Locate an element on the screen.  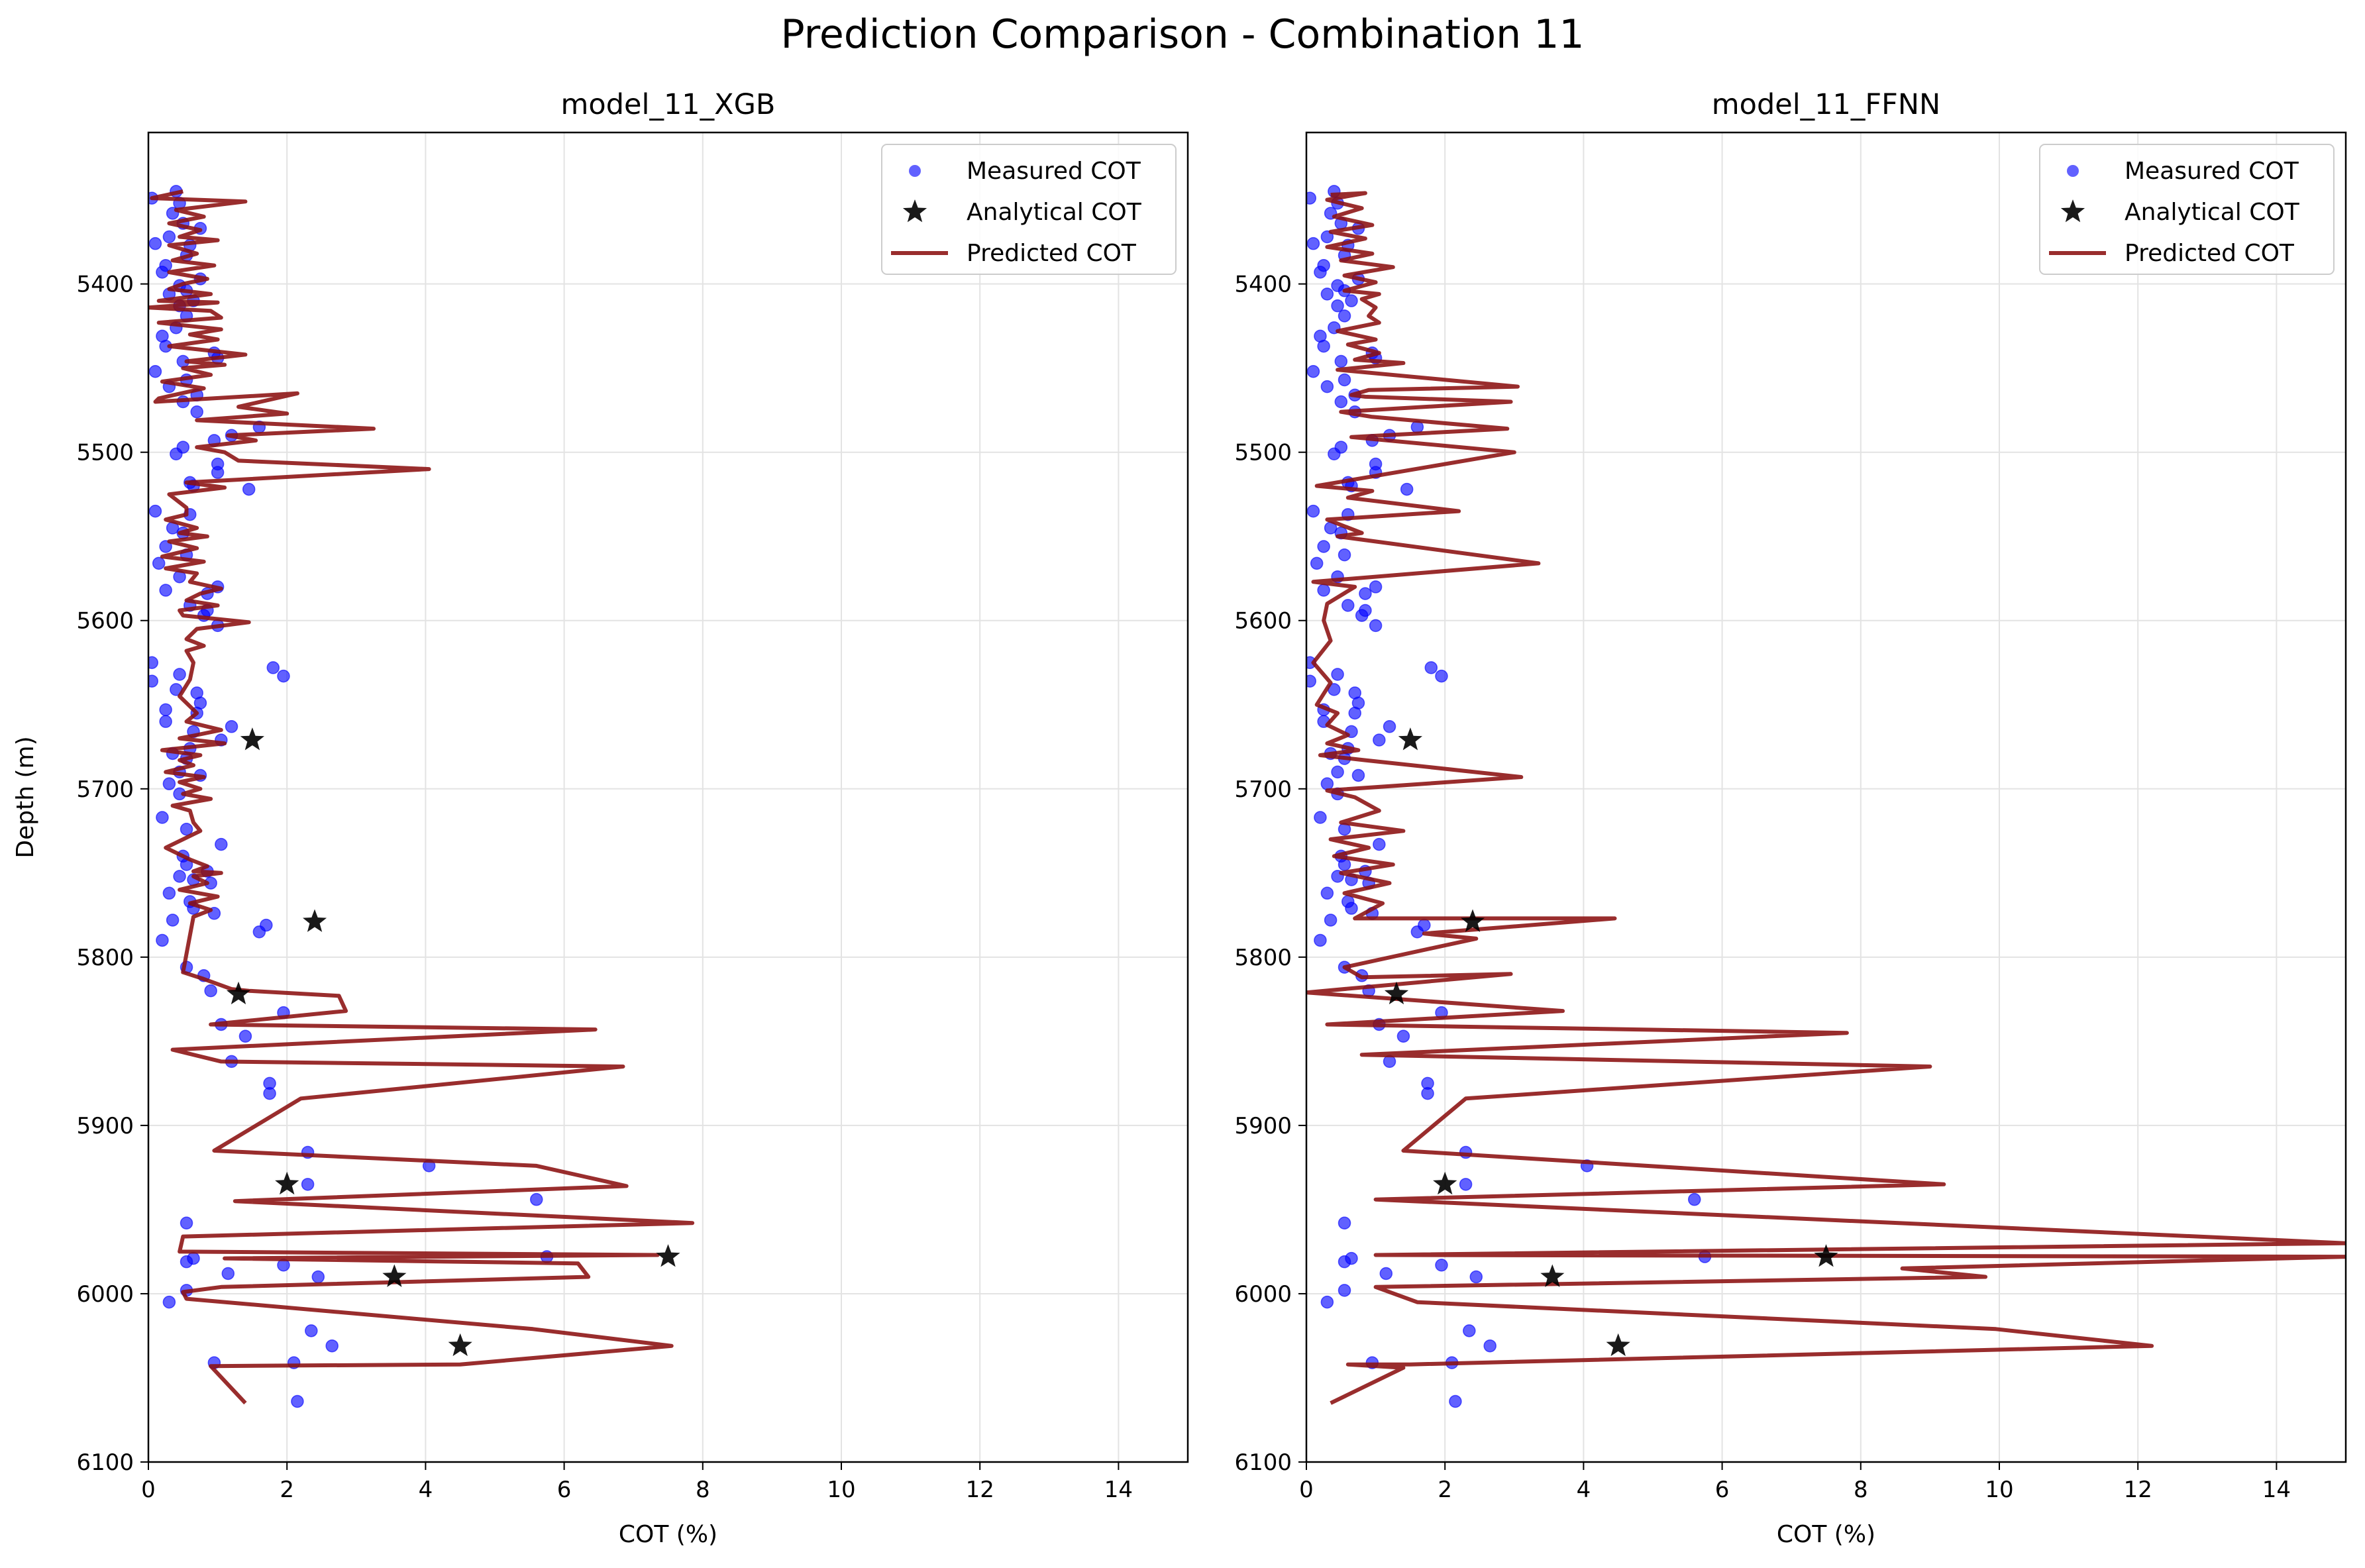
legend-marker-measured is located at coordinates (915, 171).